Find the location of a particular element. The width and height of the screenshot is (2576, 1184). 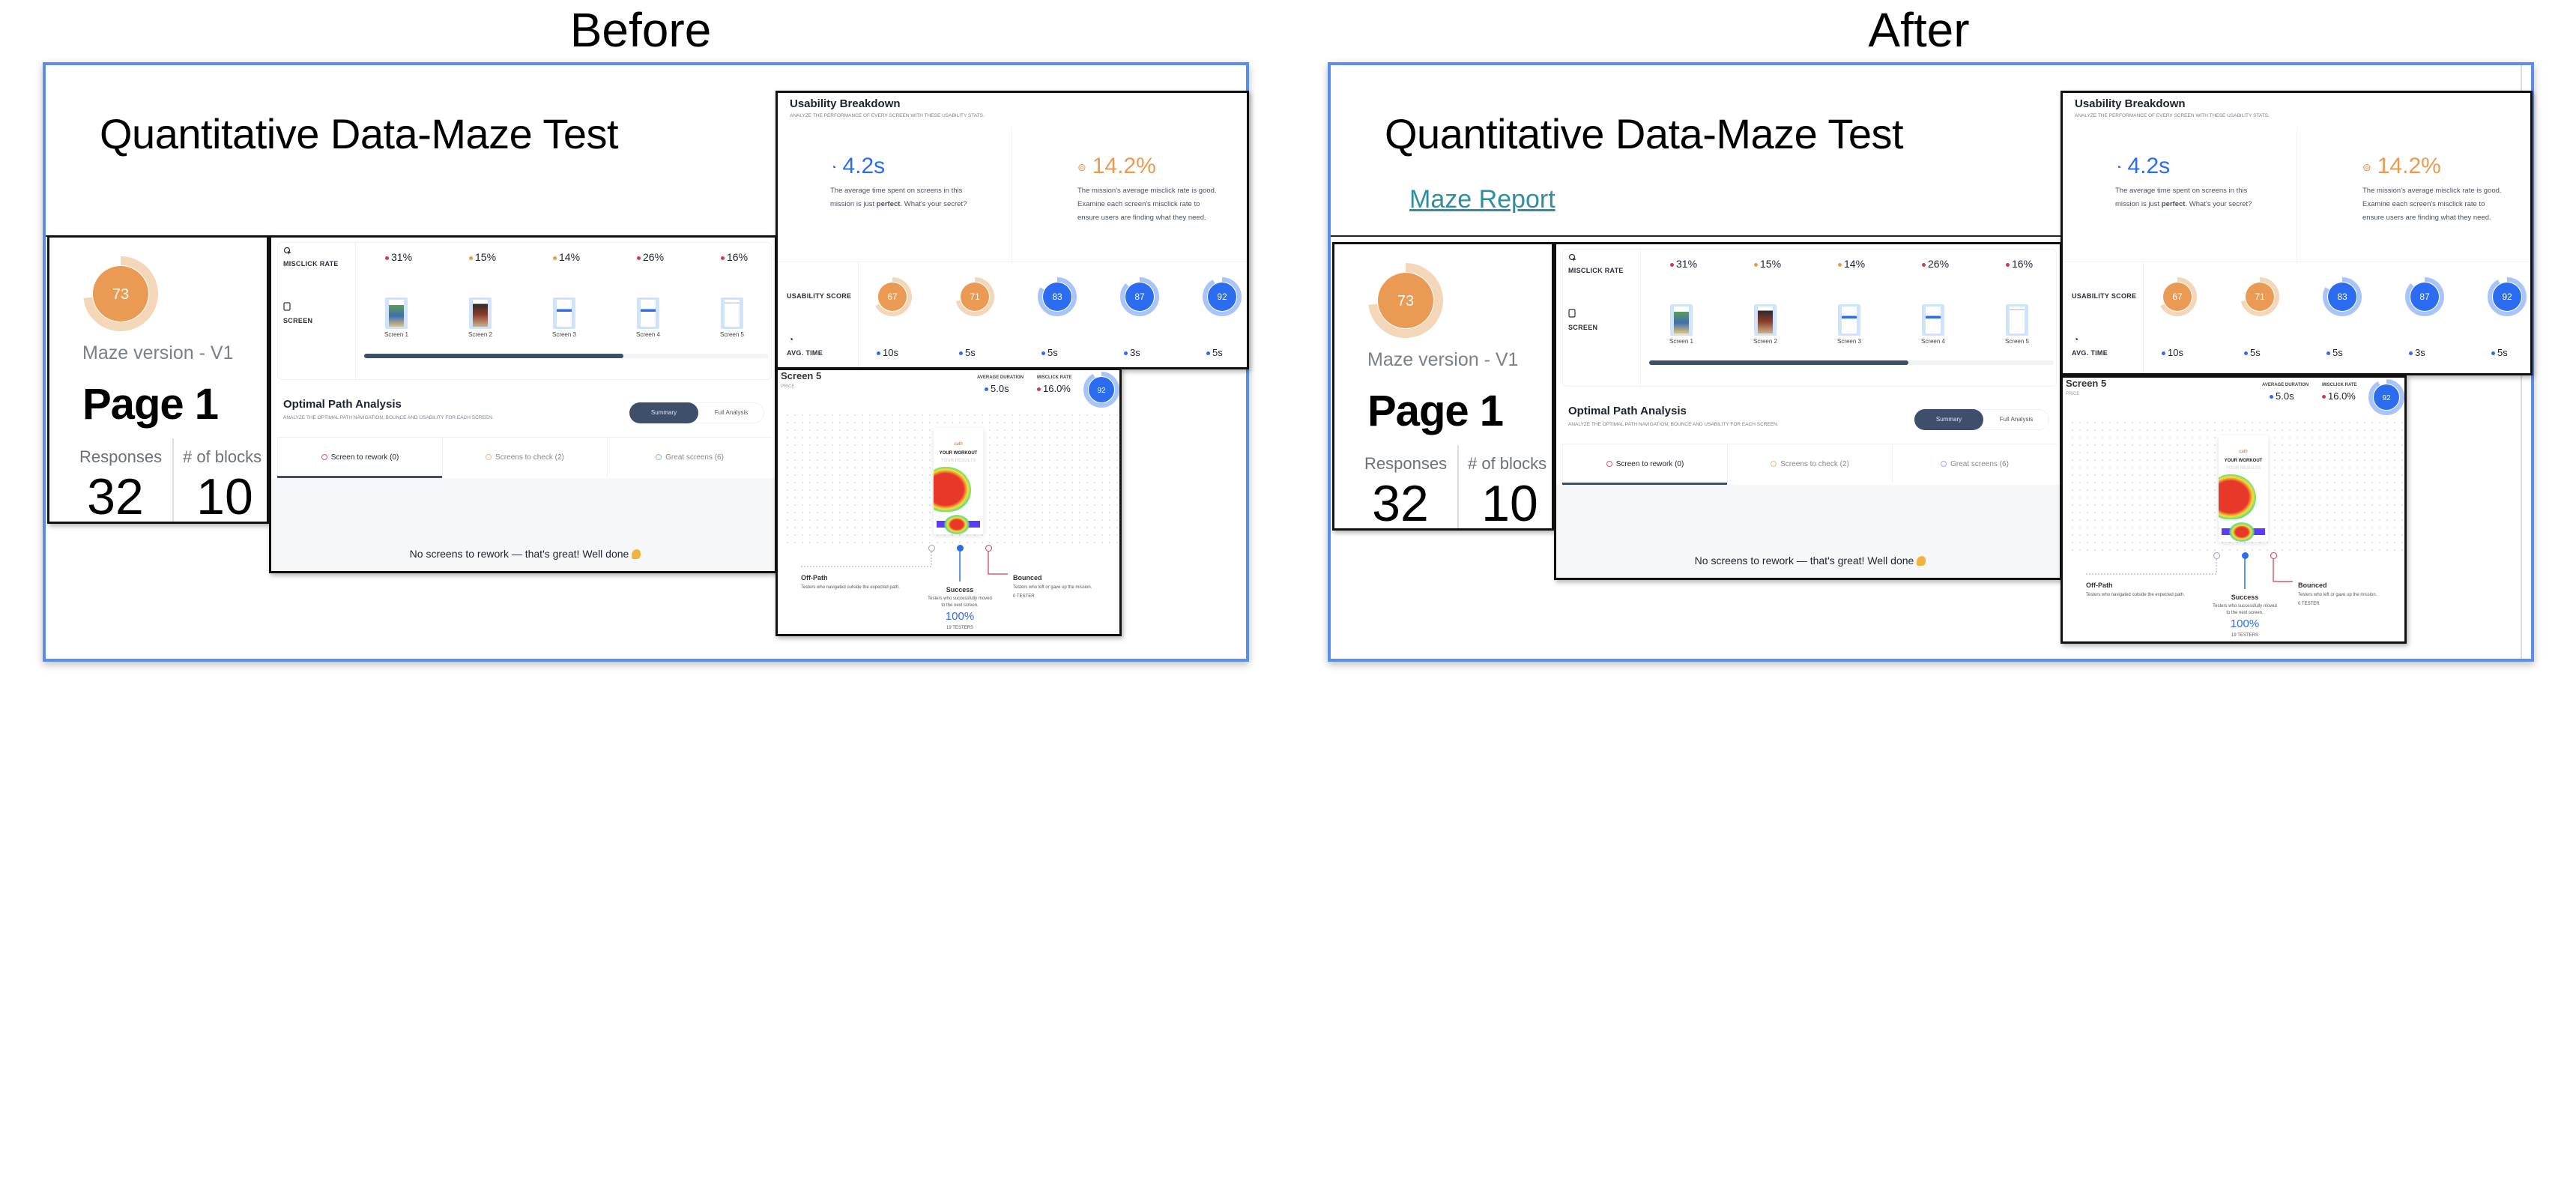

average-duration-label: AVERAGE DURATION is located at coordinates (2285, 385).